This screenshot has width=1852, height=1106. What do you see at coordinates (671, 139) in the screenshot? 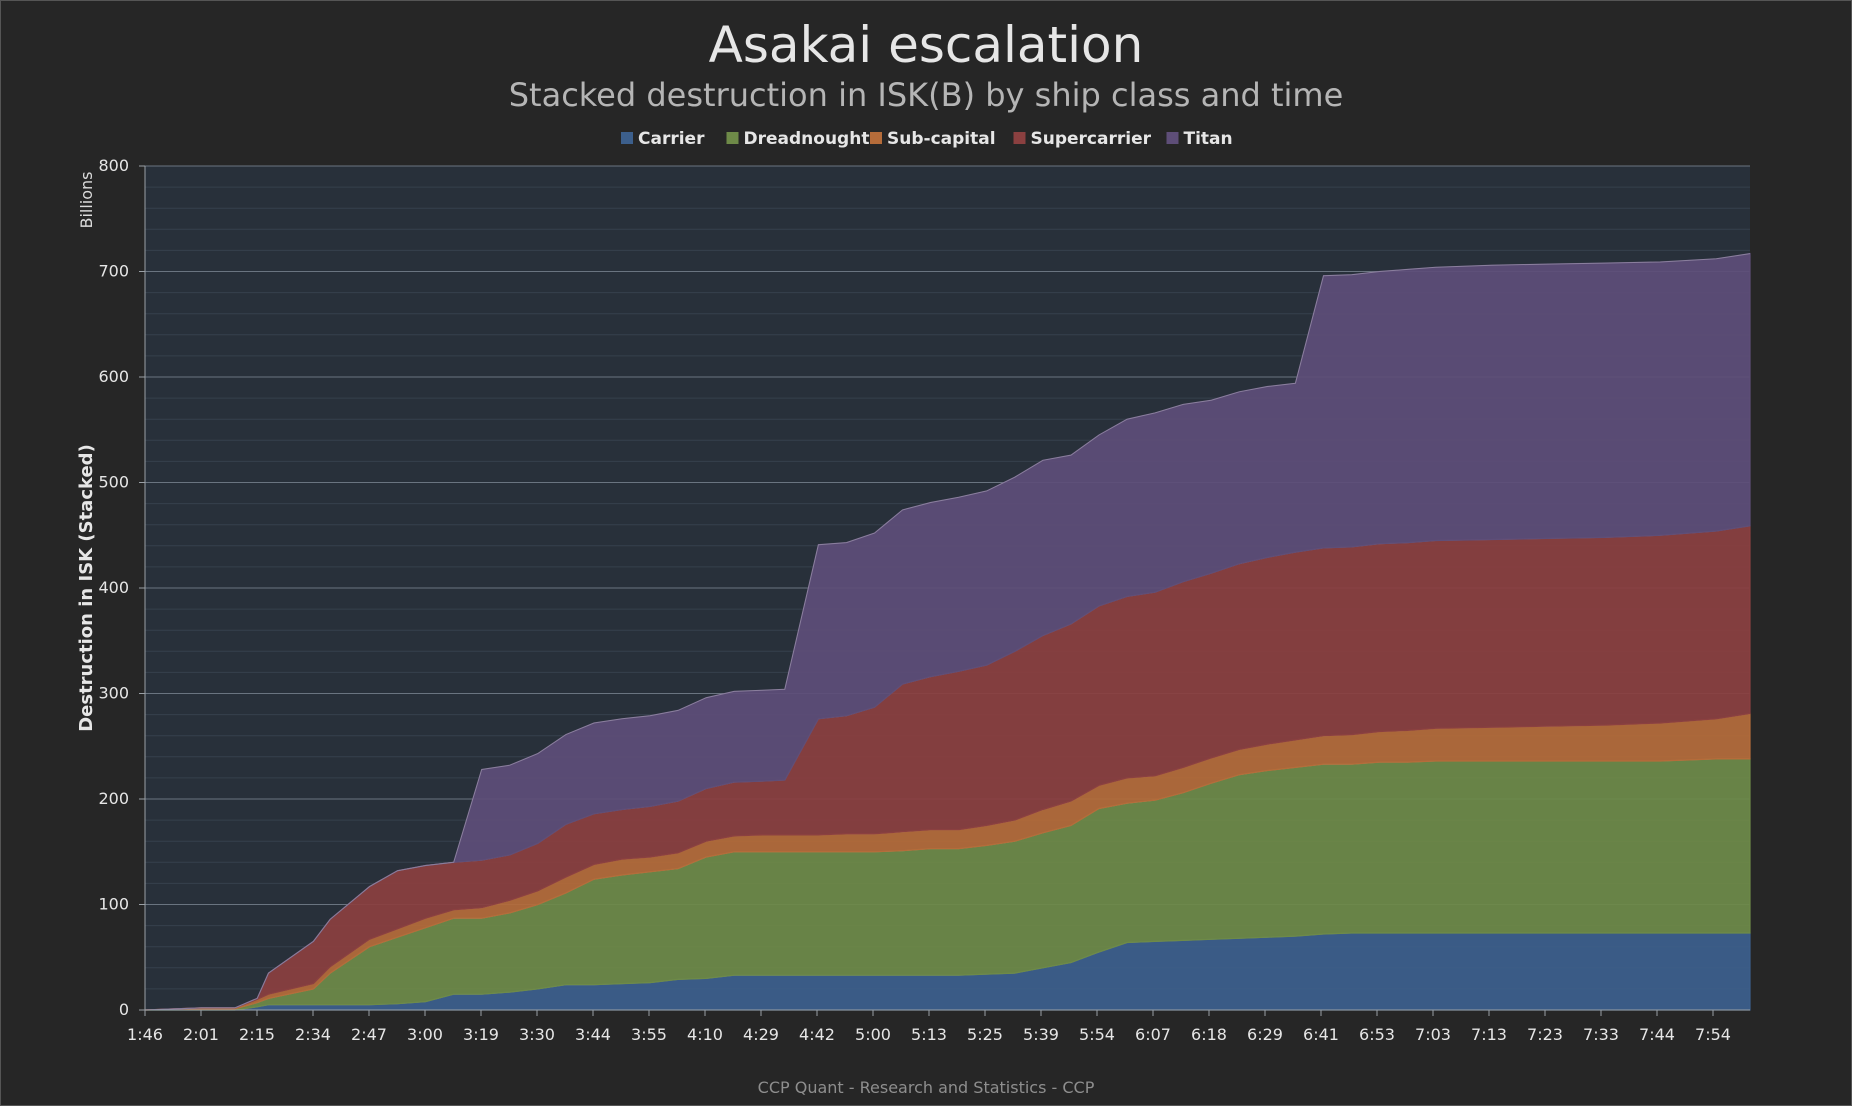
I see `legend-item-label: Carrier` at bounding box center [671, 139].